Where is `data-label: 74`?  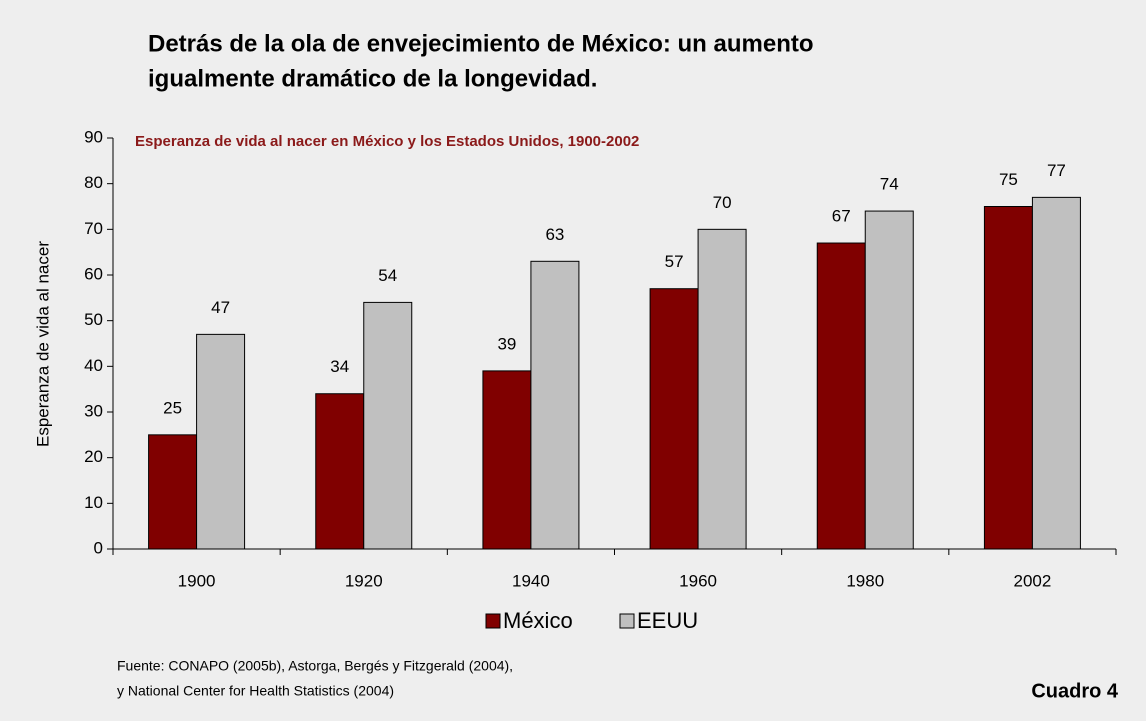
data-label: 74 is located at coordinates (889, 184).